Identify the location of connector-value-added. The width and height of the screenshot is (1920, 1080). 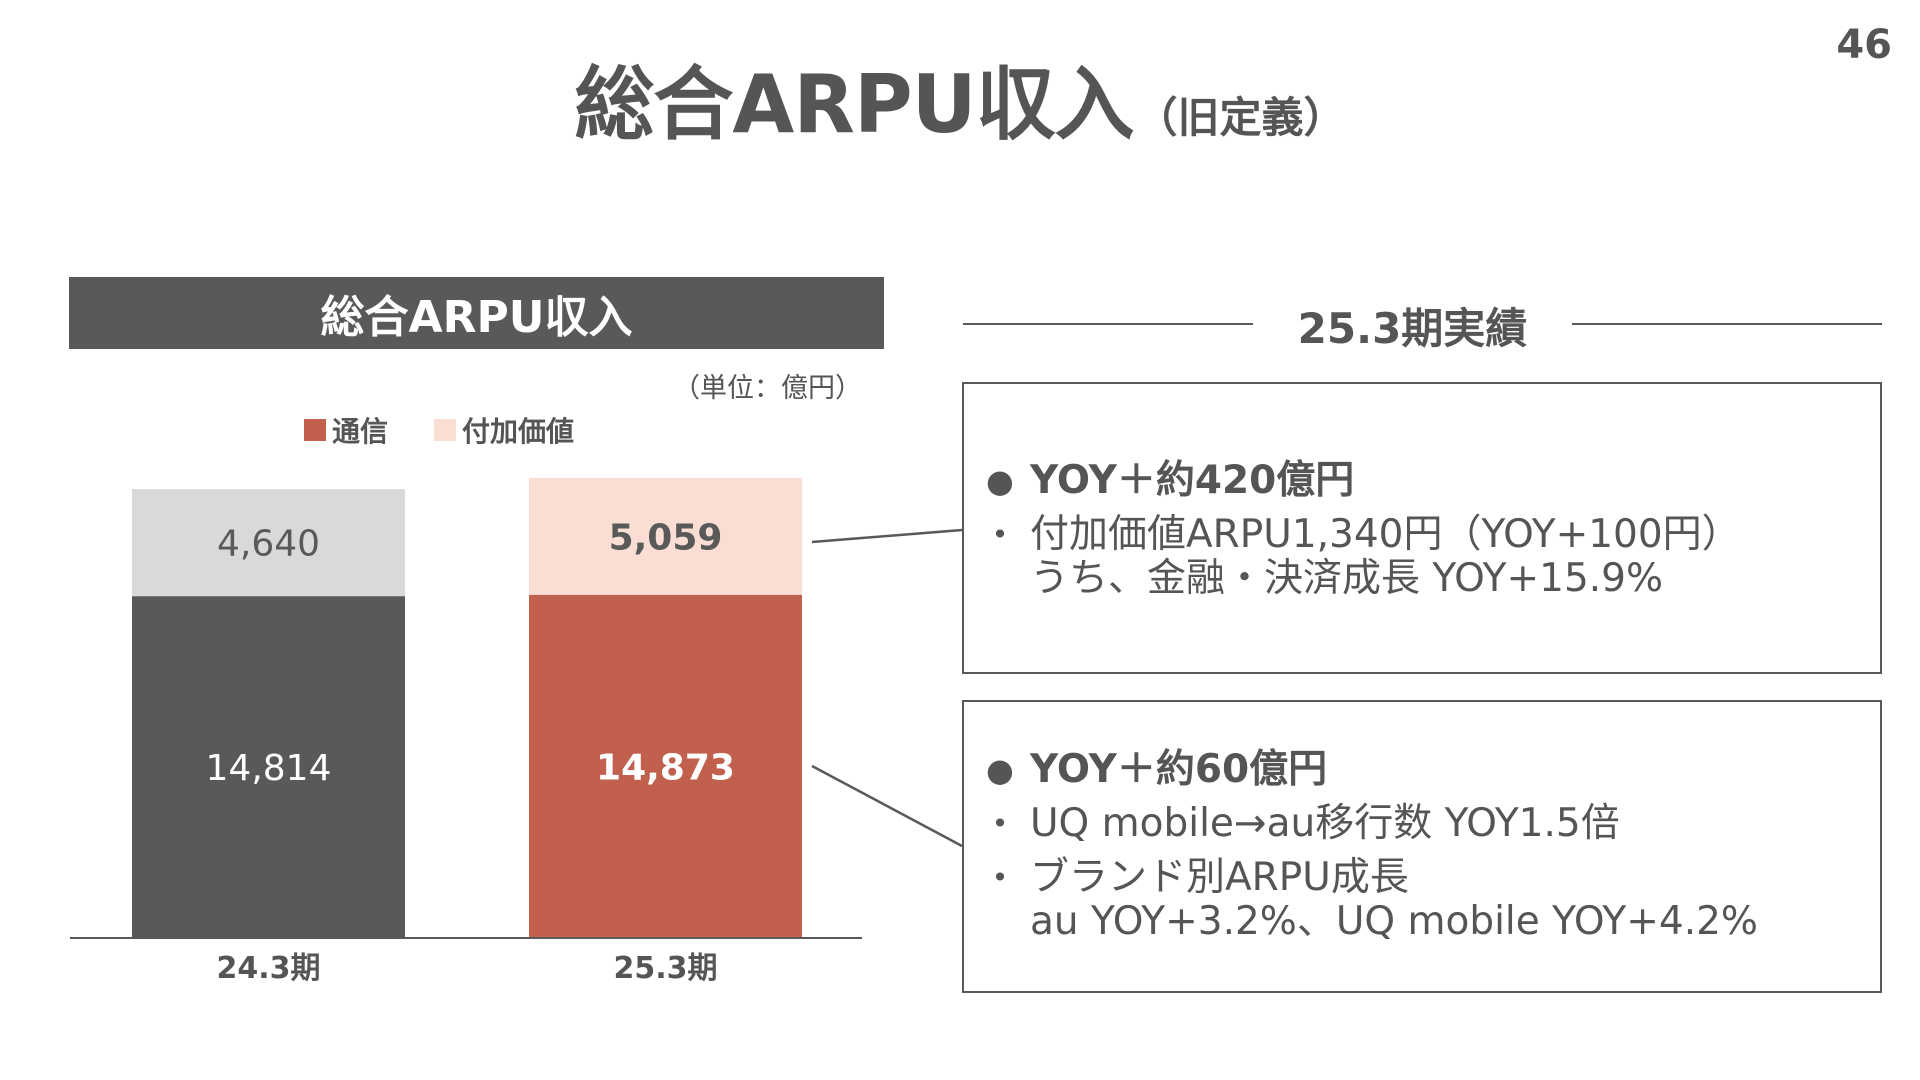
(887, 536).